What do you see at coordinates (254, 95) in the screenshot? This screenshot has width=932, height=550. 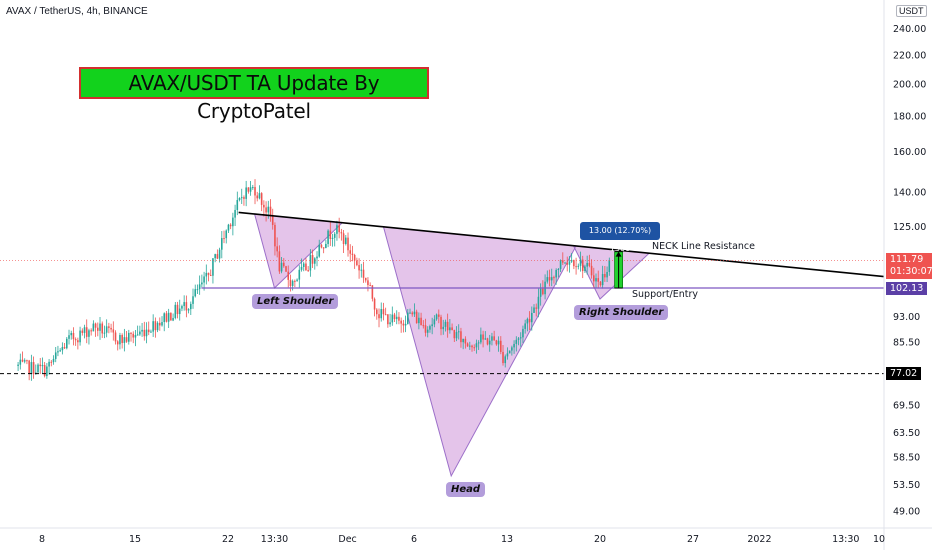 I see `analysis-banner: AVAX/USDT TA Update By CryptoPatel` at bounding box center [254, 95].